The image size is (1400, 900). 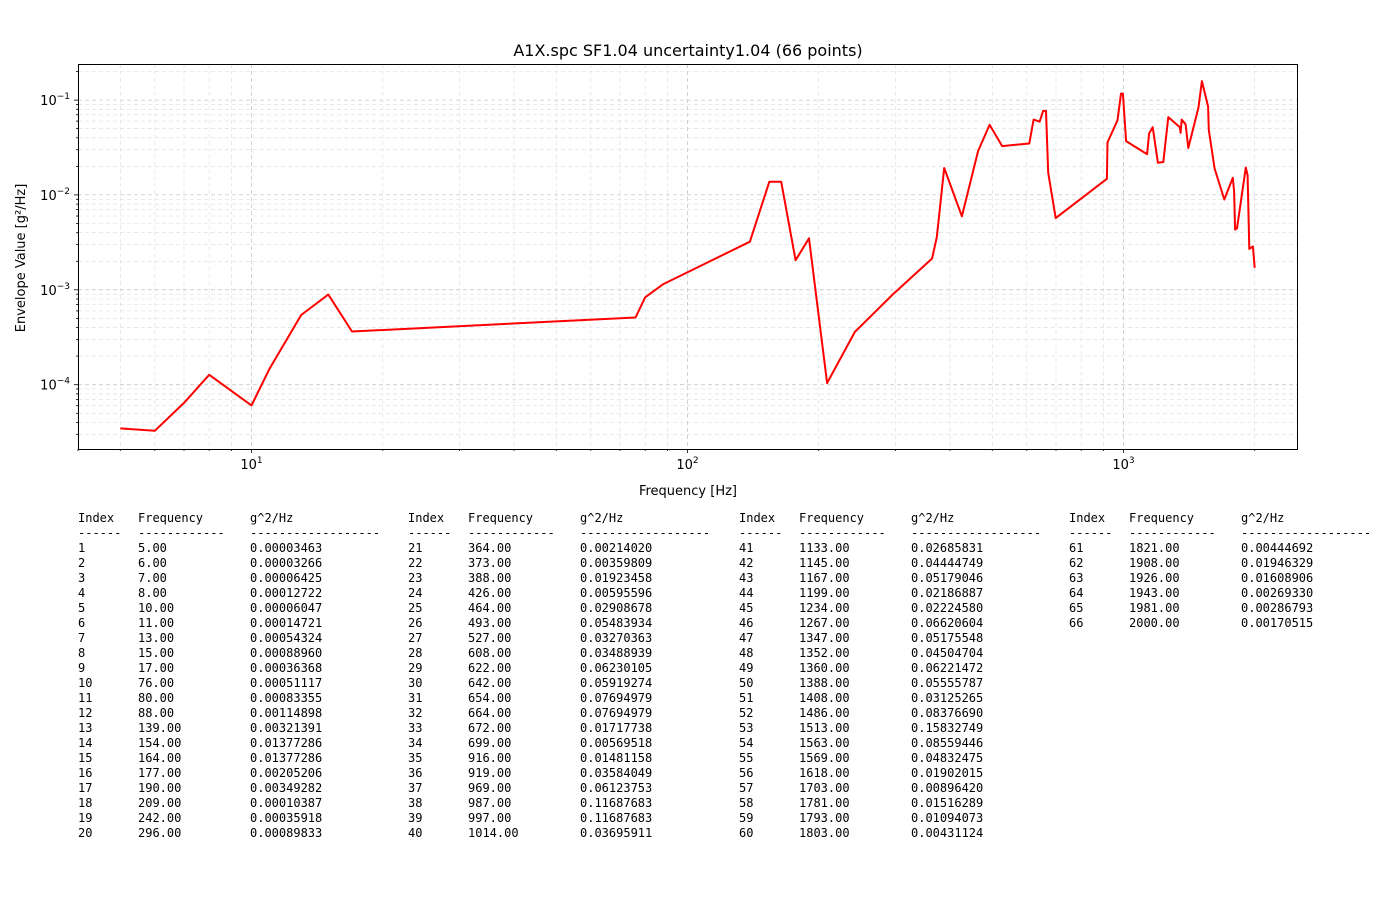 What do you see at coordinates (85, 683) in the screenshot?
I see `cell-index: 10` at bounding box center [85, 683].